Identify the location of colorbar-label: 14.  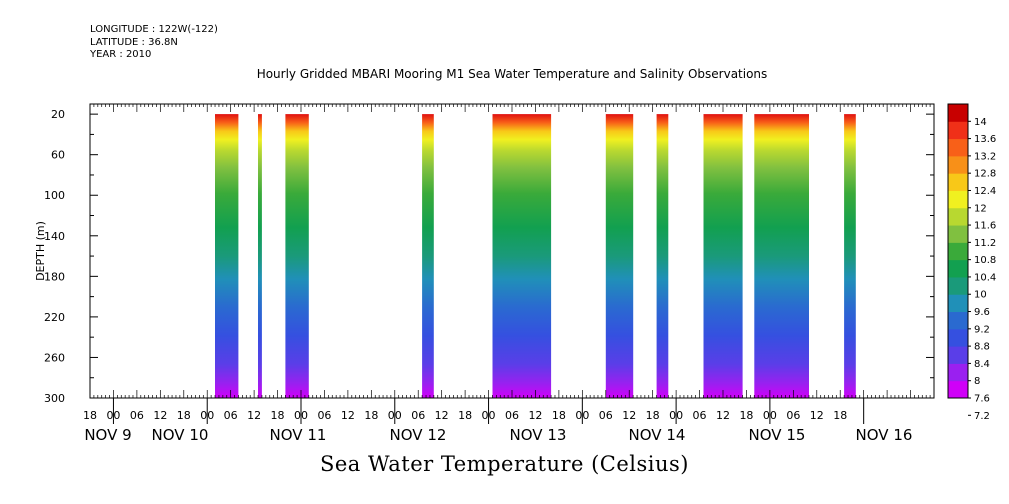
(980, 122).